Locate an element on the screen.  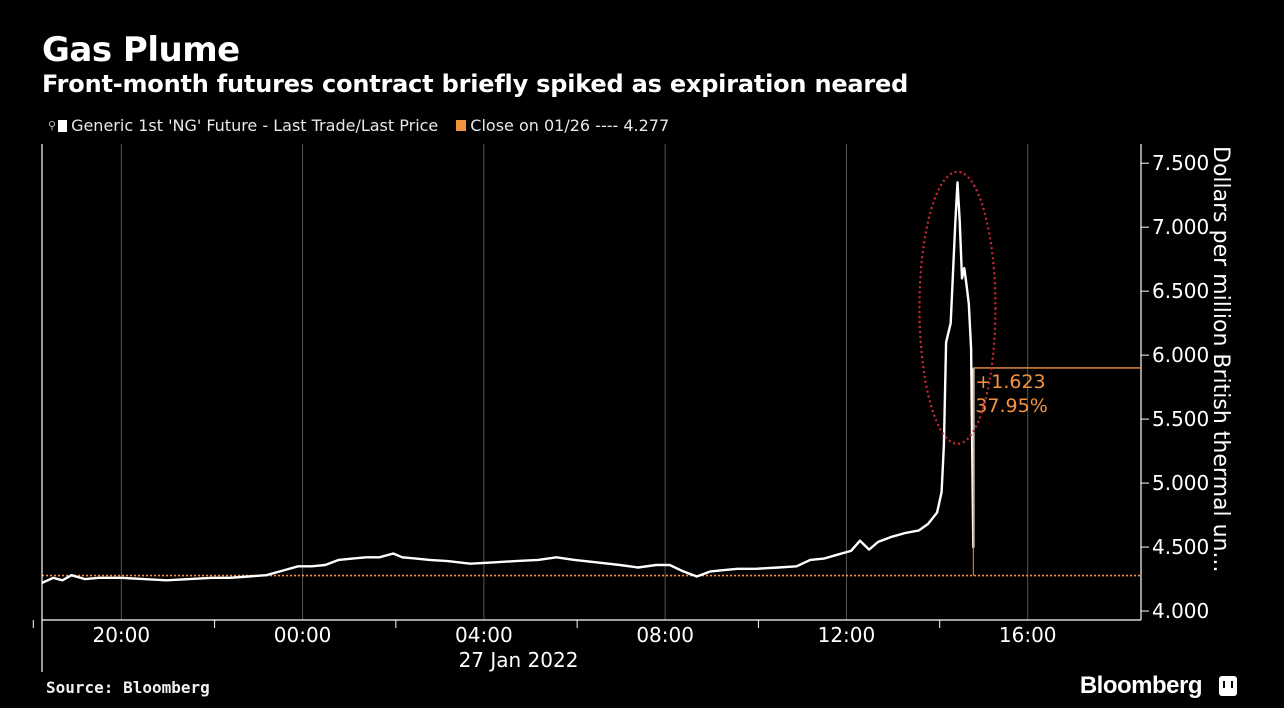
legend-label-close: Close on 01/26 ---- 4.277 is located at coordinates (570, 125).